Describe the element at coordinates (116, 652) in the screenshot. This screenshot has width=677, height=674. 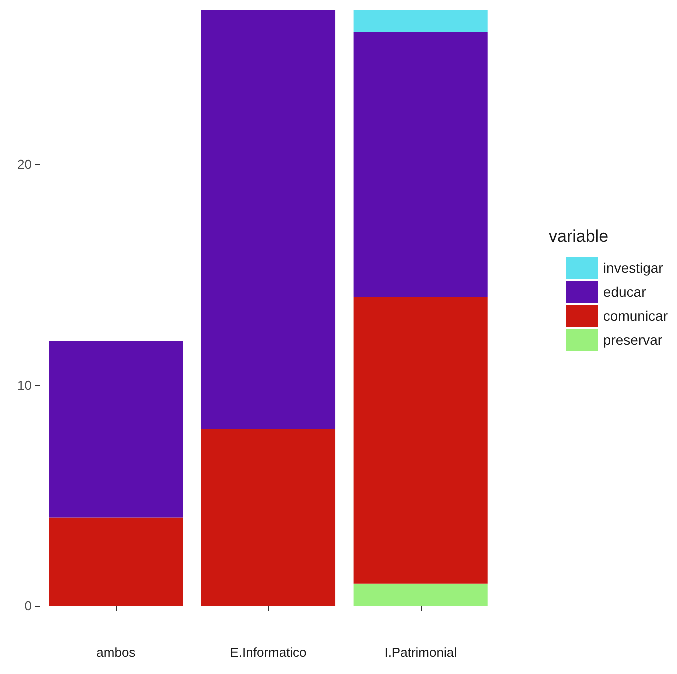
I see `x-tick-label: ambos` at that location.